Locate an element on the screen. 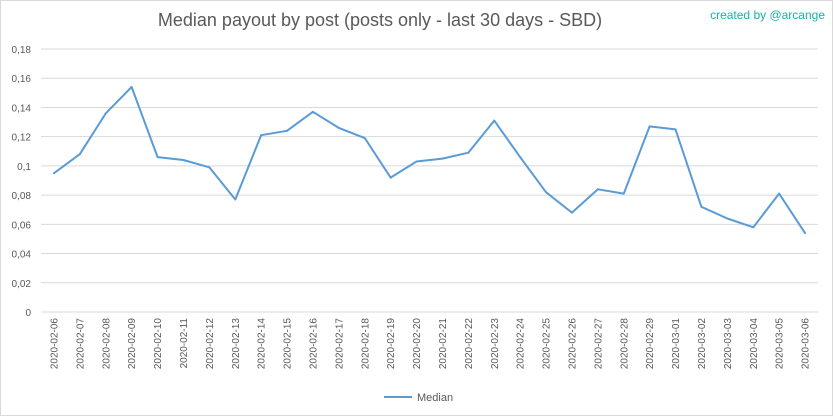  legend-label-median: Median is located at coordinates (435, 398).